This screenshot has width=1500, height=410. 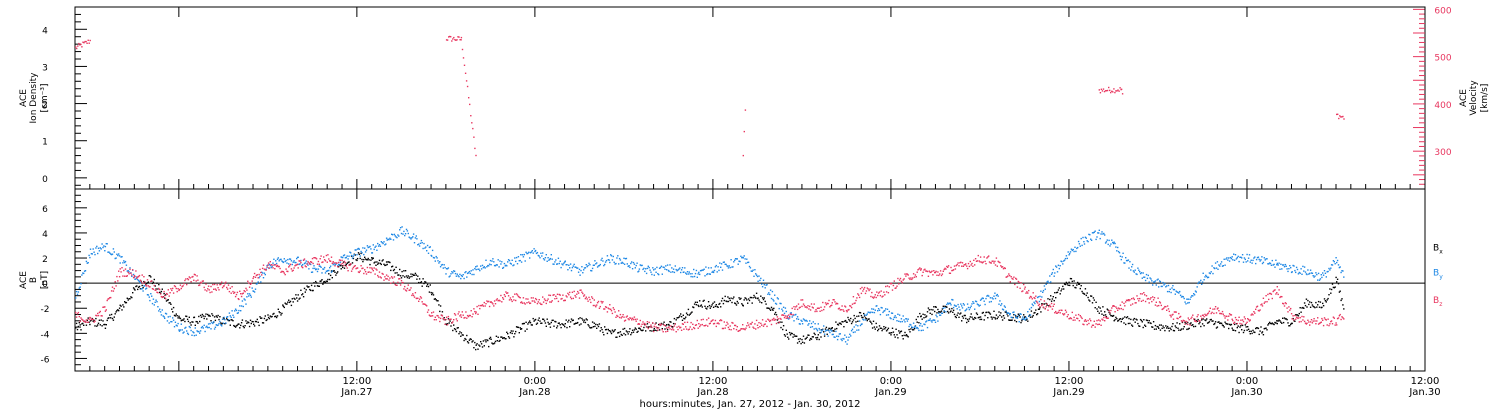 What do you see at coordinates (1069, 381) in the screenshot?
I see `x-tick-time-label: 12:00` at bounding box center [1069, 381].